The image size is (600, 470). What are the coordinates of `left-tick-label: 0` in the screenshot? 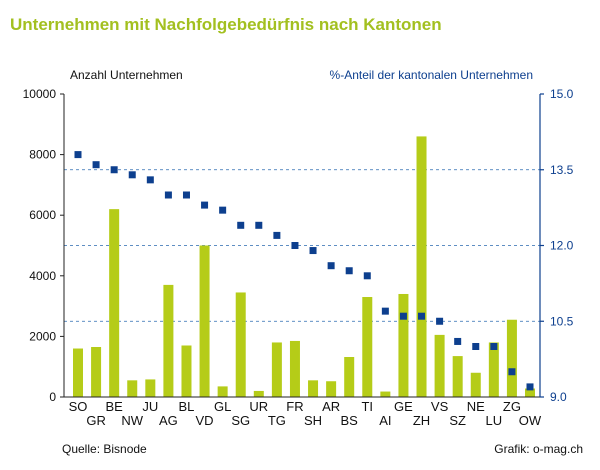 It's located at (52, 397).